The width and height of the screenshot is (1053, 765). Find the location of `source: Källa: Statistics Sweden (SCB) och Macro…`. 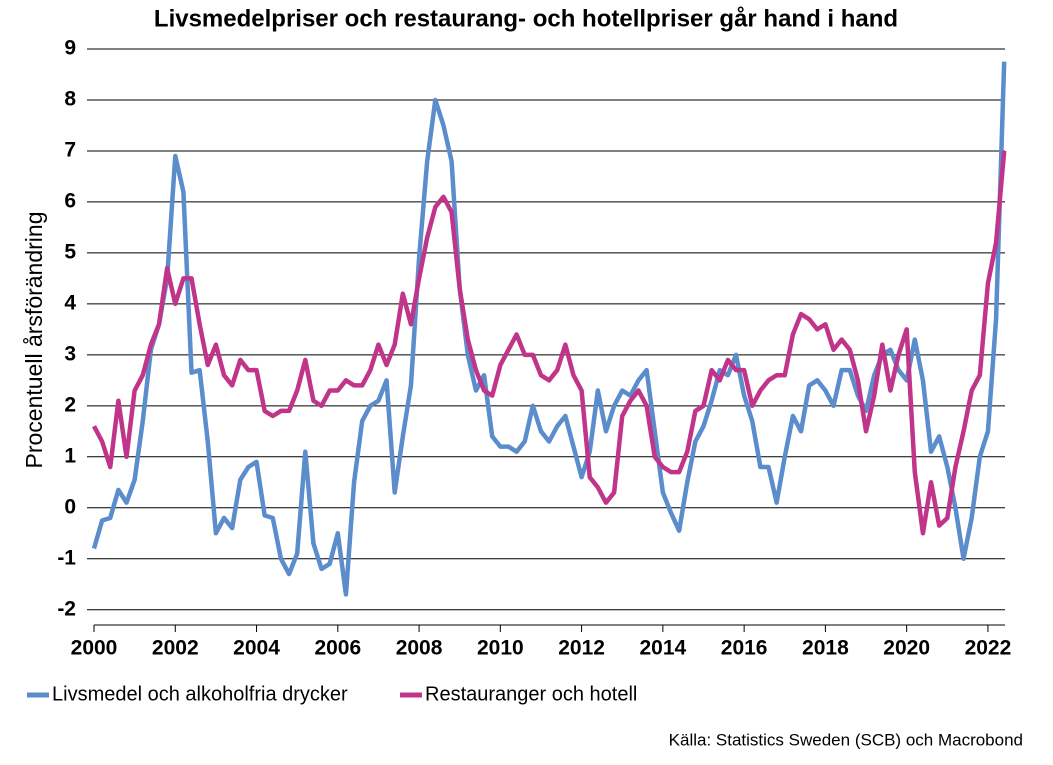

source: Källa: Statistics Sweden (SCB) och Macro… is located at coordinates (846, 739).